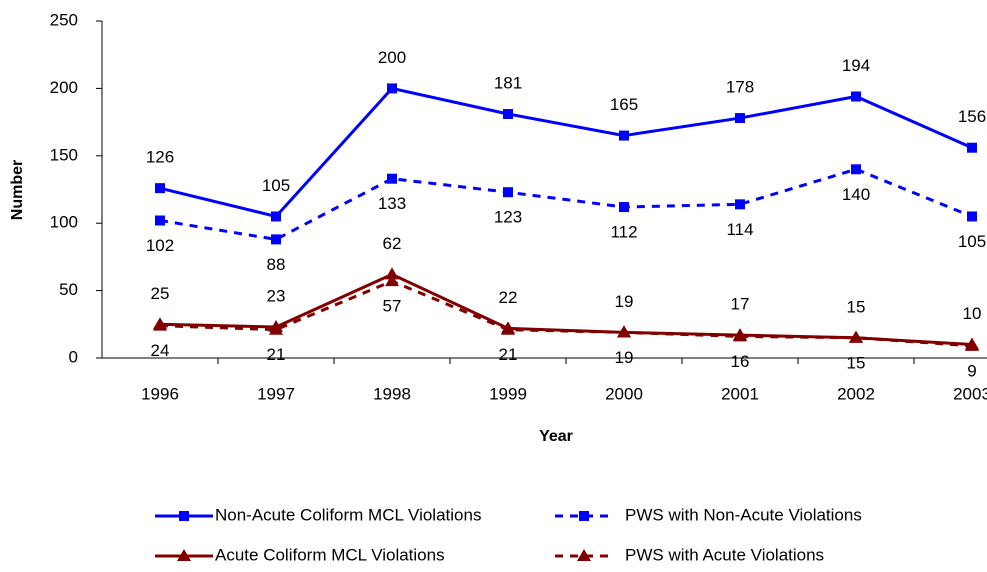 Image resolution: width=987 pixels, height=572 pixels. I want to click on data-label: 181, so click(508, 82).